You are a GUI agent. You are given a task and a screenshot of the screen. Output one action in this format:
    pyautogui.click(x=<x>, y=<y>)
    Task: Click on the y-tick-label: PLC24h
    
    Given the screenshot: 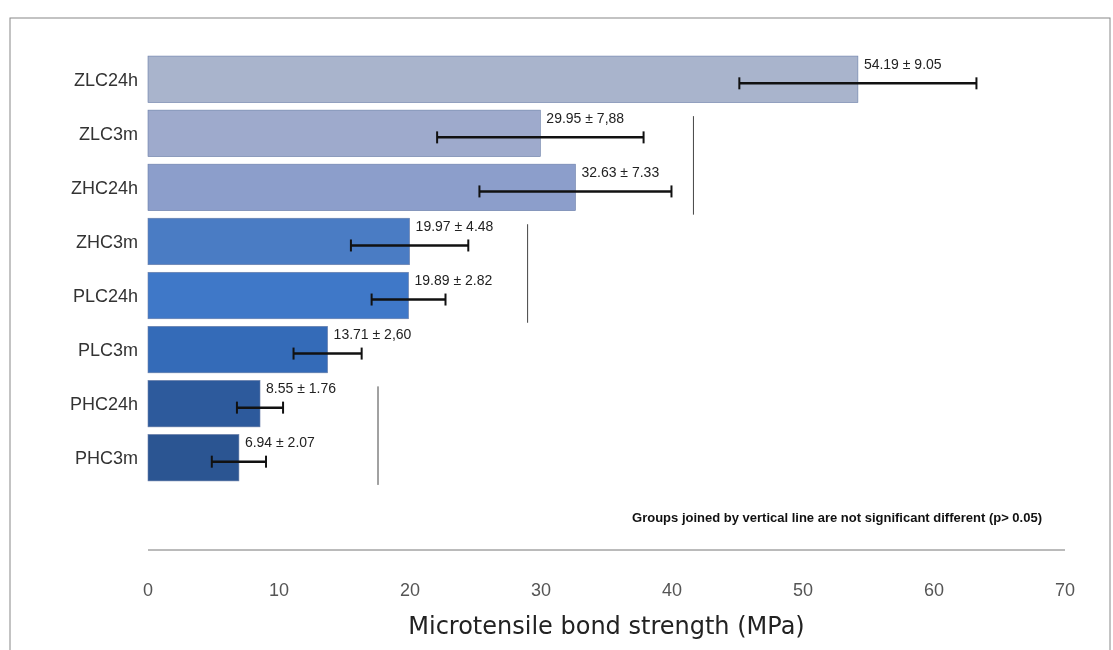 What is the action you would take?
    pyautogui.click(x=105, y=295)
    